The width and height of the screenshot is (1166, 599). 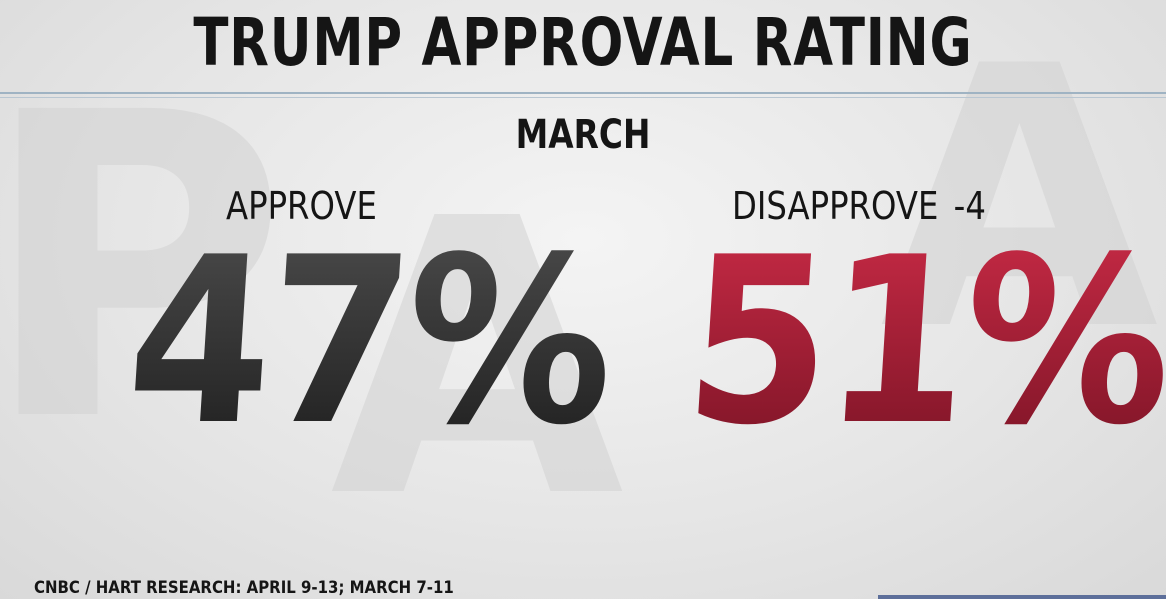 I want to click on page-title: TRUMP APPROVAL RATING, so click(x=583, y=42).